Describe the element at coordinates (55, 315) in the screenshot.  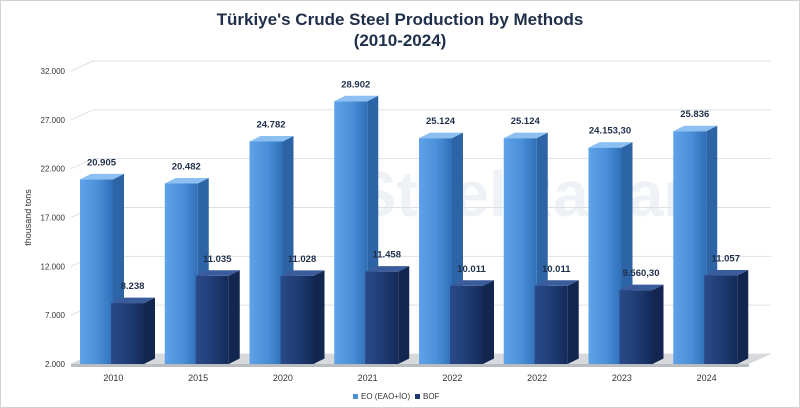
I see `y-tick-label: 7.000` at that location.